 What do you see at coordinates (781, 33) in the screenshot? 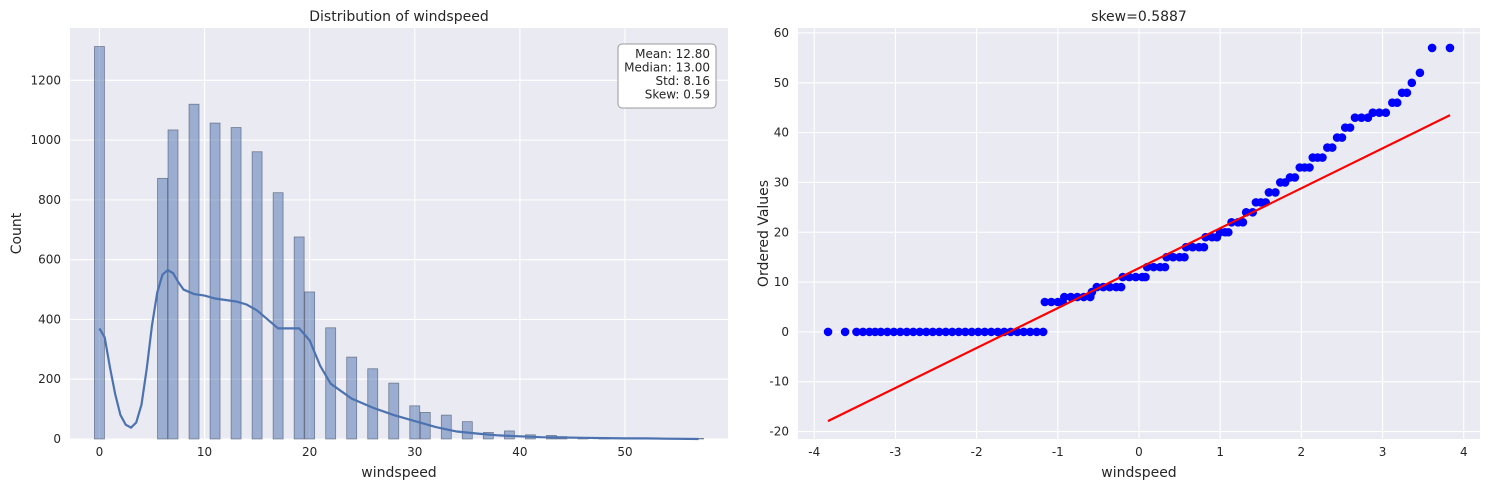
I see `y-tick-label: 60` at bounding box center [781, 33].